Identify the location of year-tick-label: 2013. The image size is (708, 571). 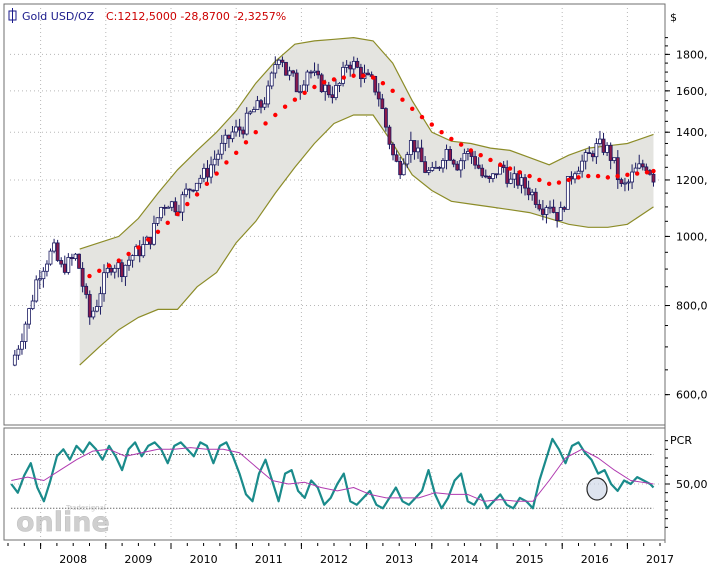
(399, 559).